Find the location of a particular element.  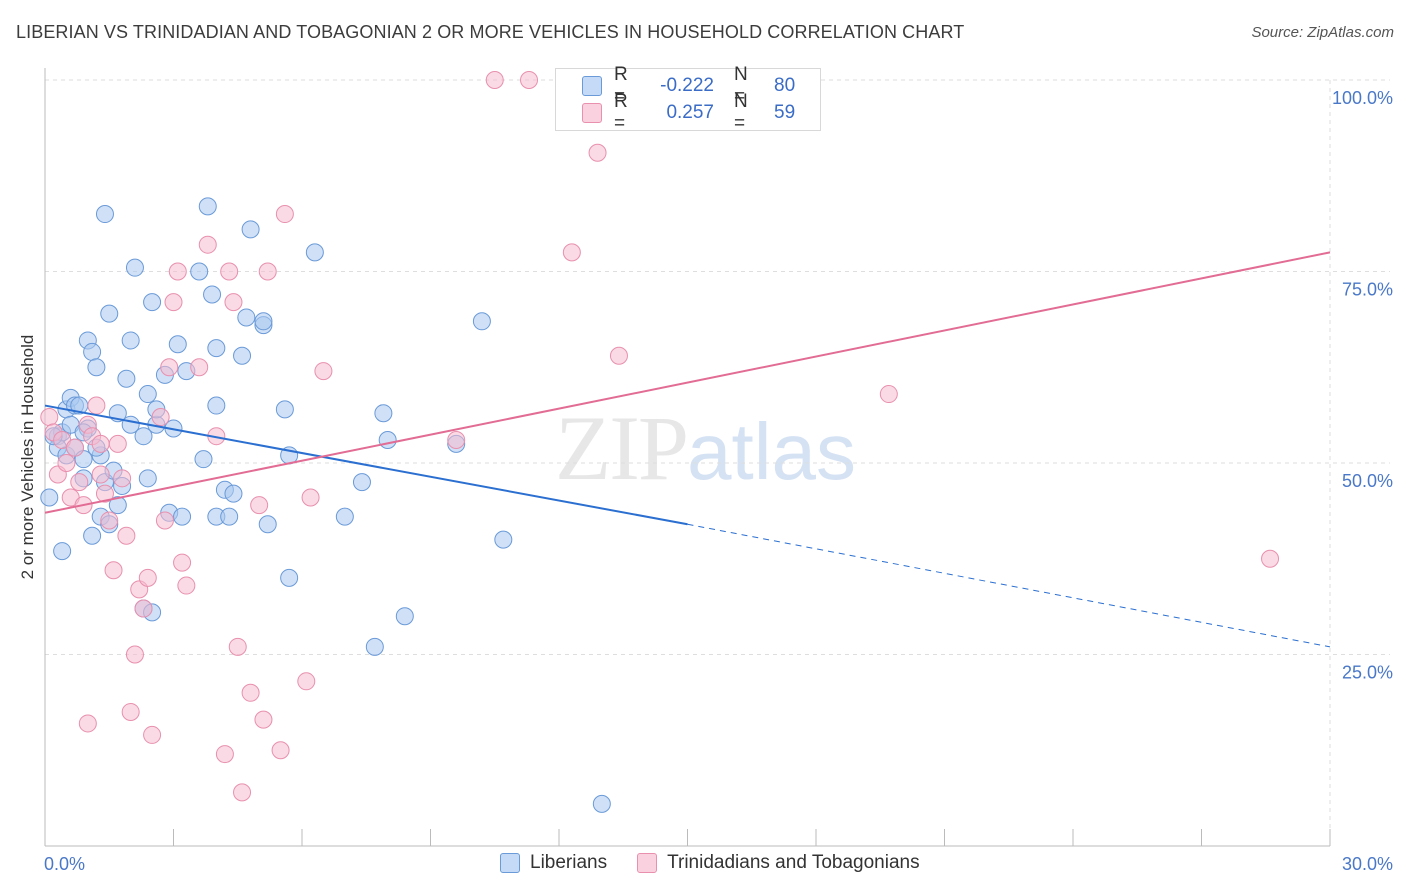

series-legend: Liberians Trinidadians and Tobagonians is located at coordinates (725, 863).